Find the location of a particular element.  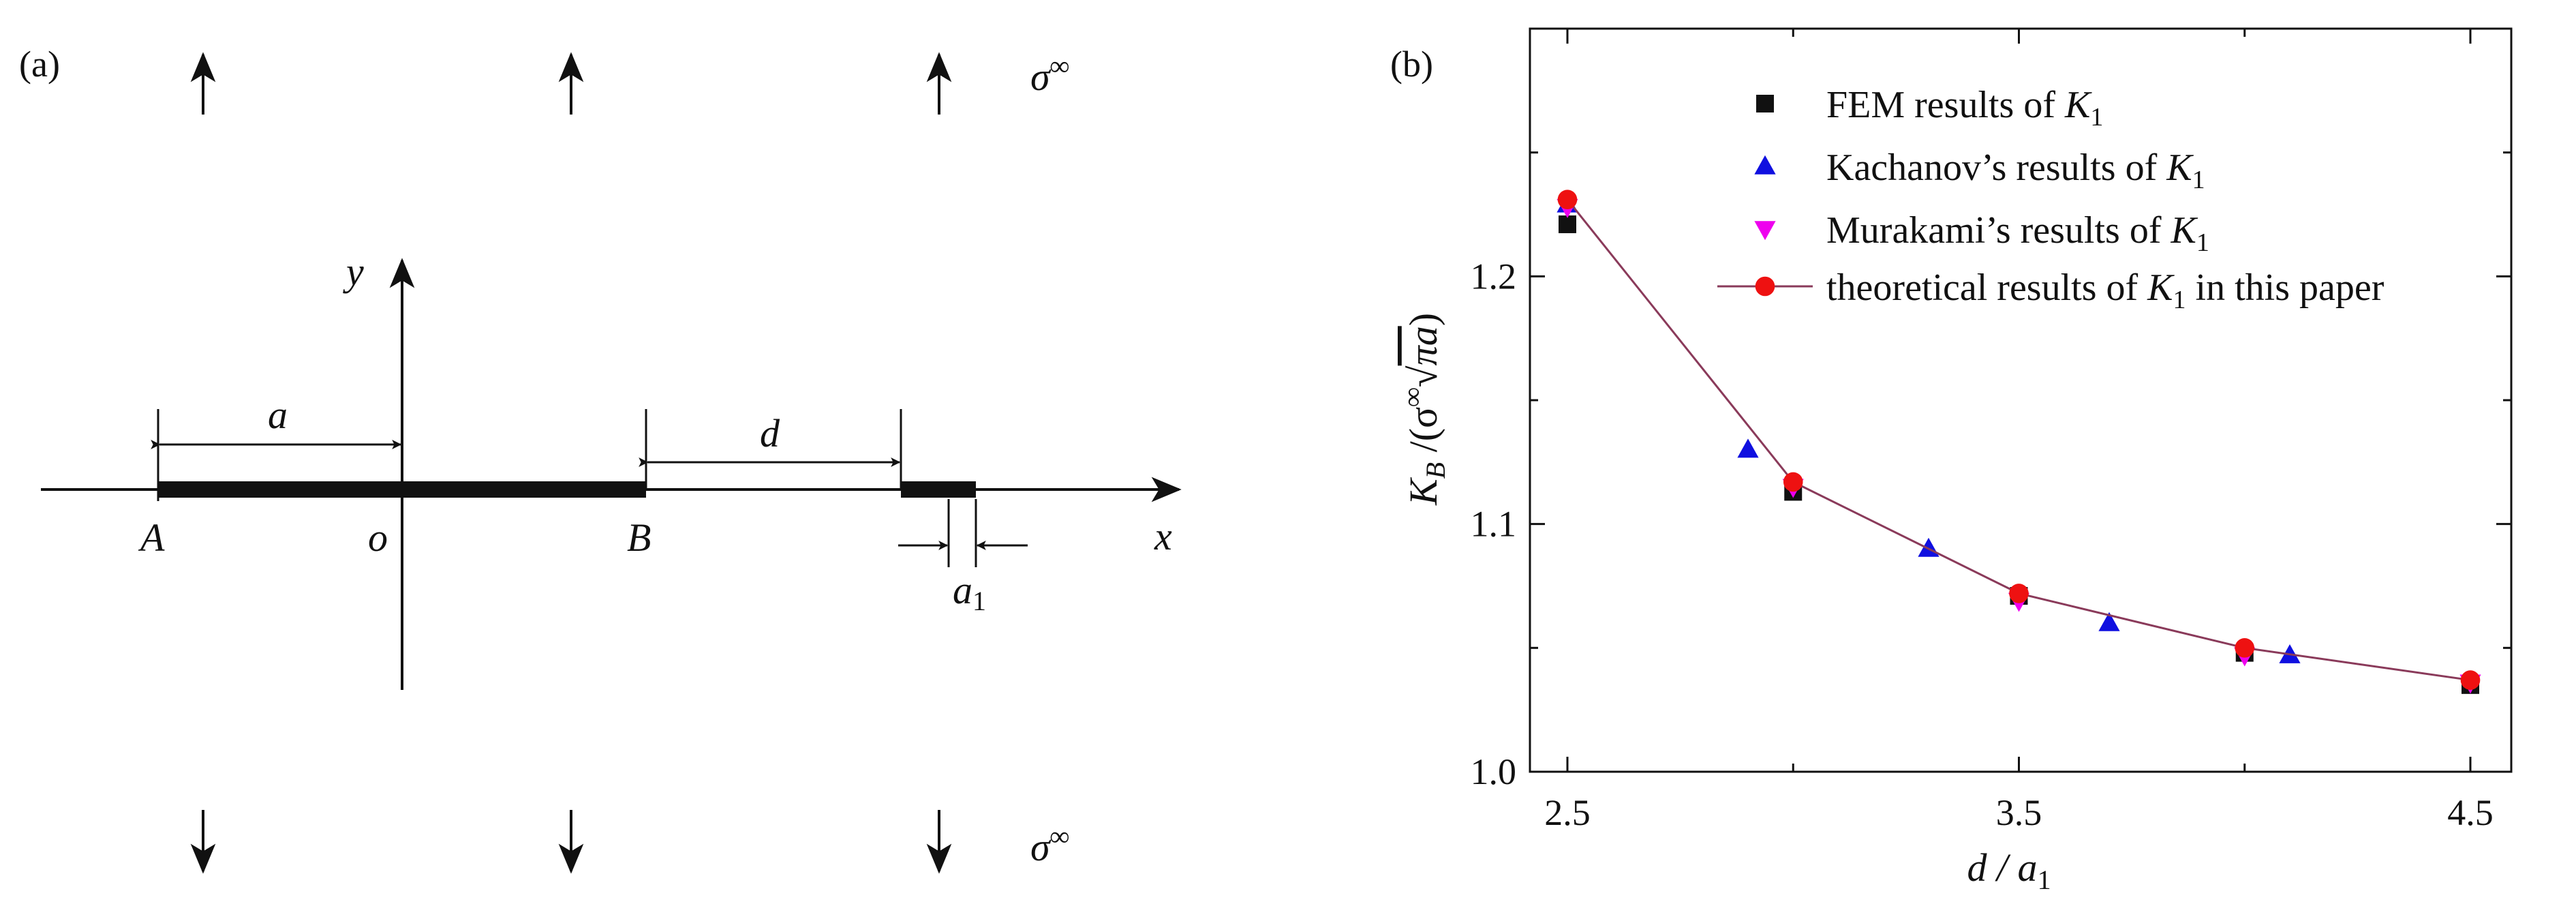

x-tick-label: 3.5 is located at coordinates (2019, 812).